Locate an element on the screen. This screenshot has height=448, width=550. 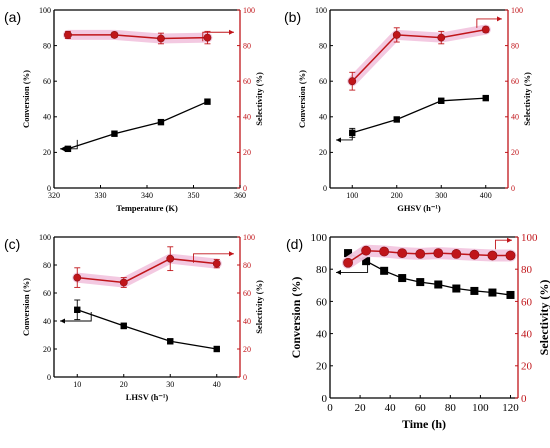
x-tick-label: 400 is located at coordinates (486, 195).